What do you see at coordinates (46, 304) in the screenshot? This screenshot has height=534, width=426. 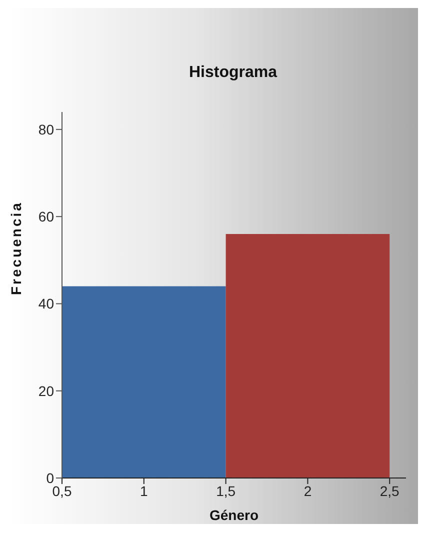 I see `y-tick-label: 40` at bounding box center [46, 304].